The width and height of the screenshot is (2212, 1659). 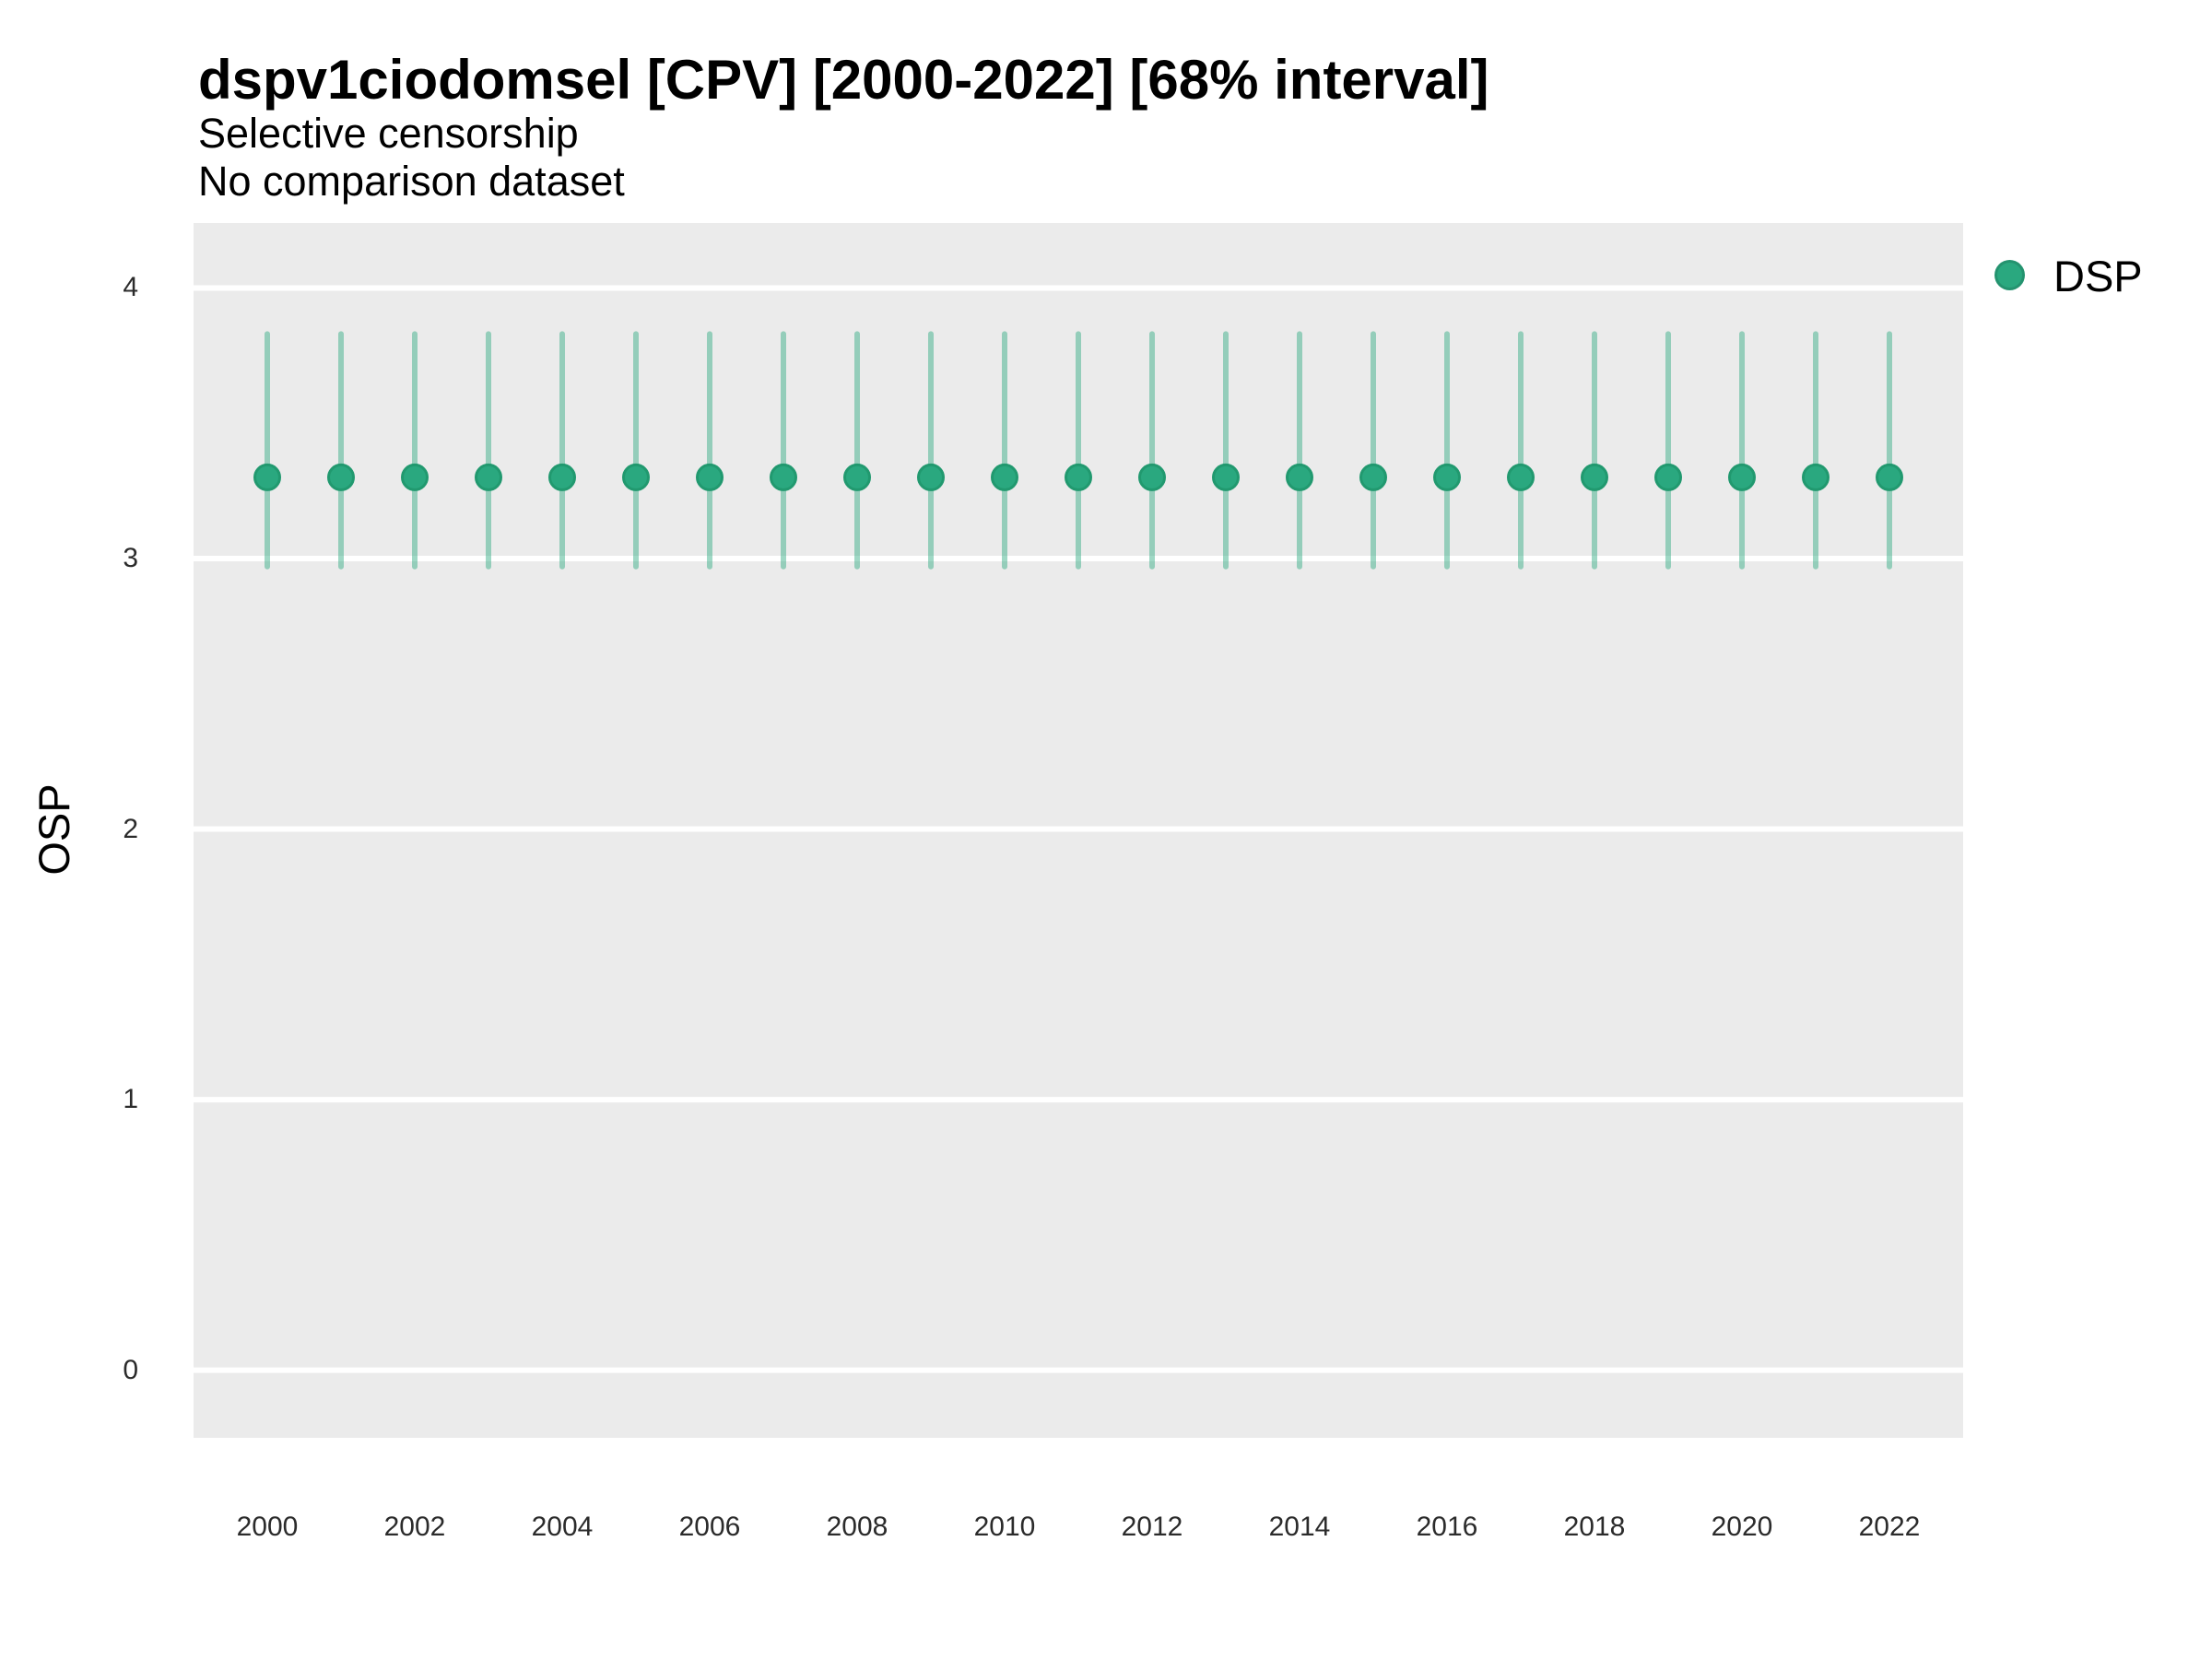 I want to click on x-tick-label-2020: 2020, so click(x=1742, y=1527).